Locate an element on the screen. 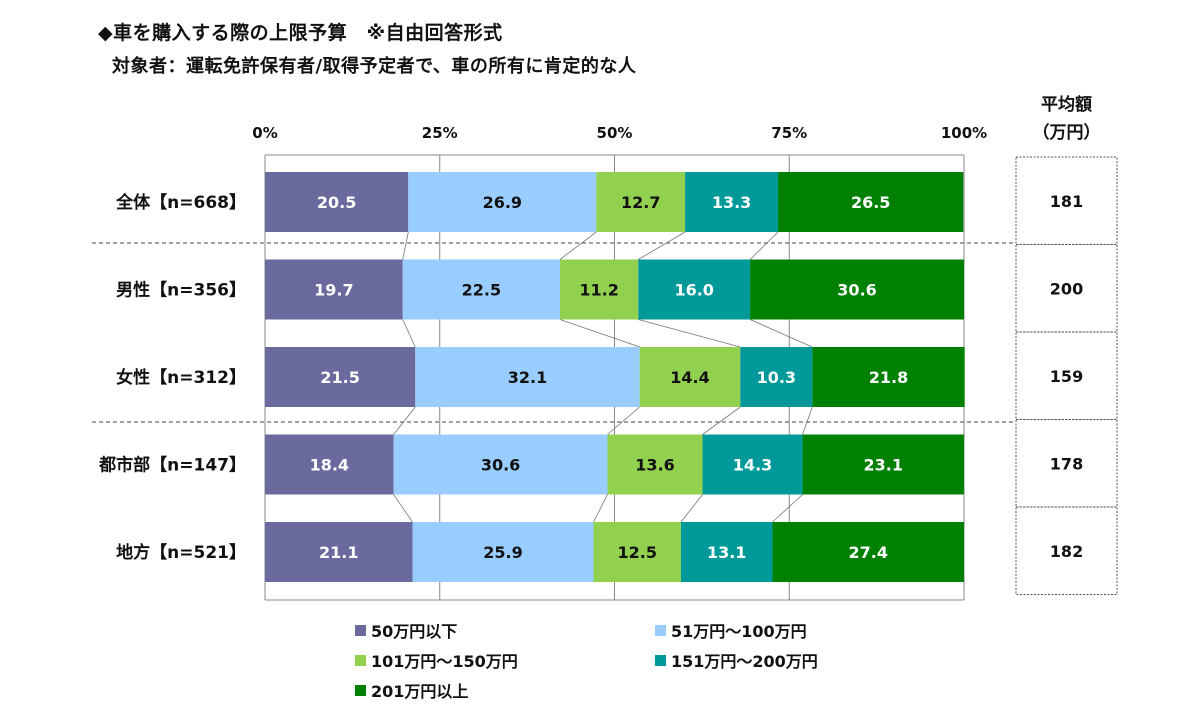 Image resolution: width=1200 pixels, height=728 pixels. category-label: 全体【n=668】 is located at coordinates (180, 202).